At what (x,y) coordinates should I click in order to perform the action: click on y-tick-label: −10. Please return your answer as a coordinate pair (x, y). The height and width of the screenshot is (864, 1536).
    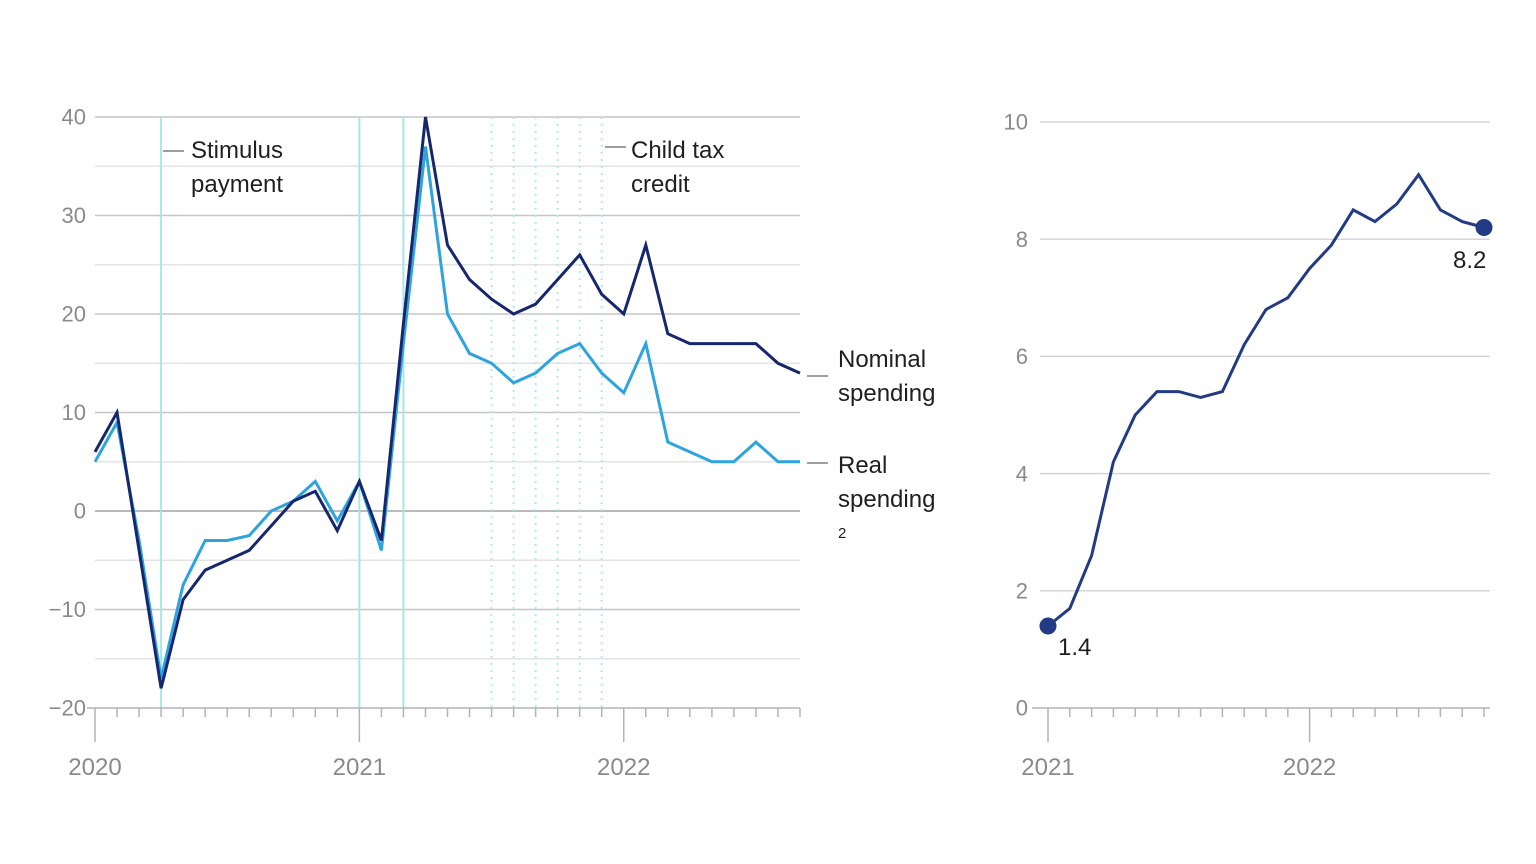
    Looking at the image, I should click on (67, 609).